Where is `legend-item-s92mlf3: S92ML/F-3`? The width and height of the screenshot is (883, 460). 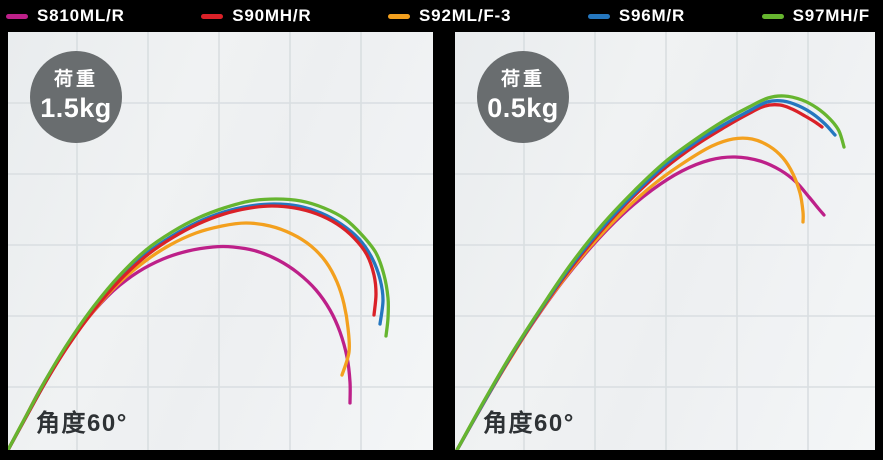 legend-item-s92mlf3: S92ML/F-3 is located at coordinates (449, 16).